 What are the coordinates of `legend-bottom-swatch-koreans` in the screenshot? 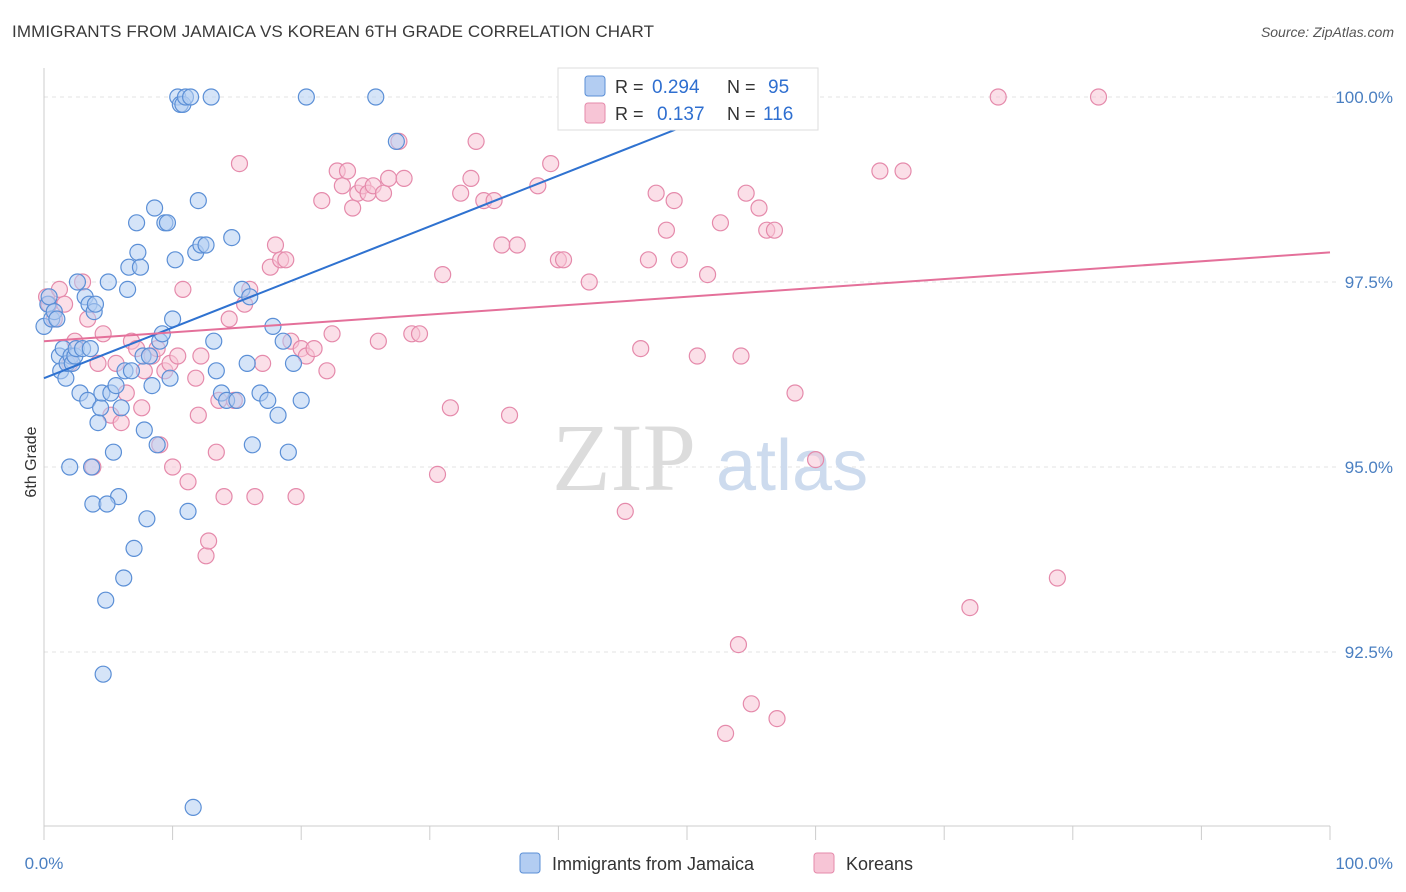 It's located at (824, 863).